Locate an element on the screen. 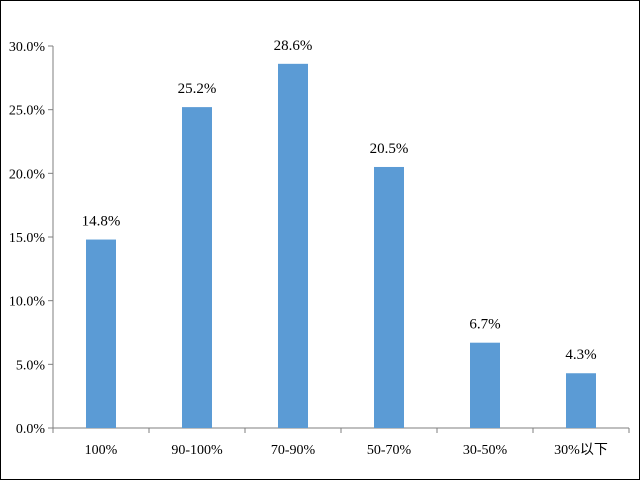  y-tick-label: 20.0% is located at coordinates (27, 174).